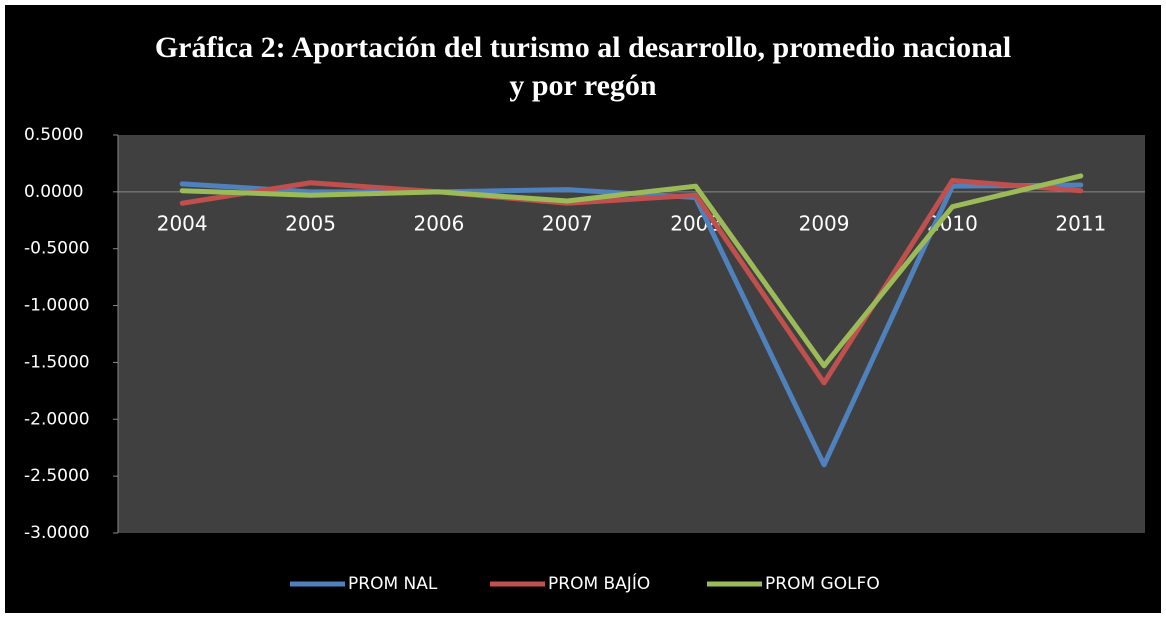 The height and width of the screenshot is (618, 1166). I want to click on x-tick-label: 2004, so click(182, 223).